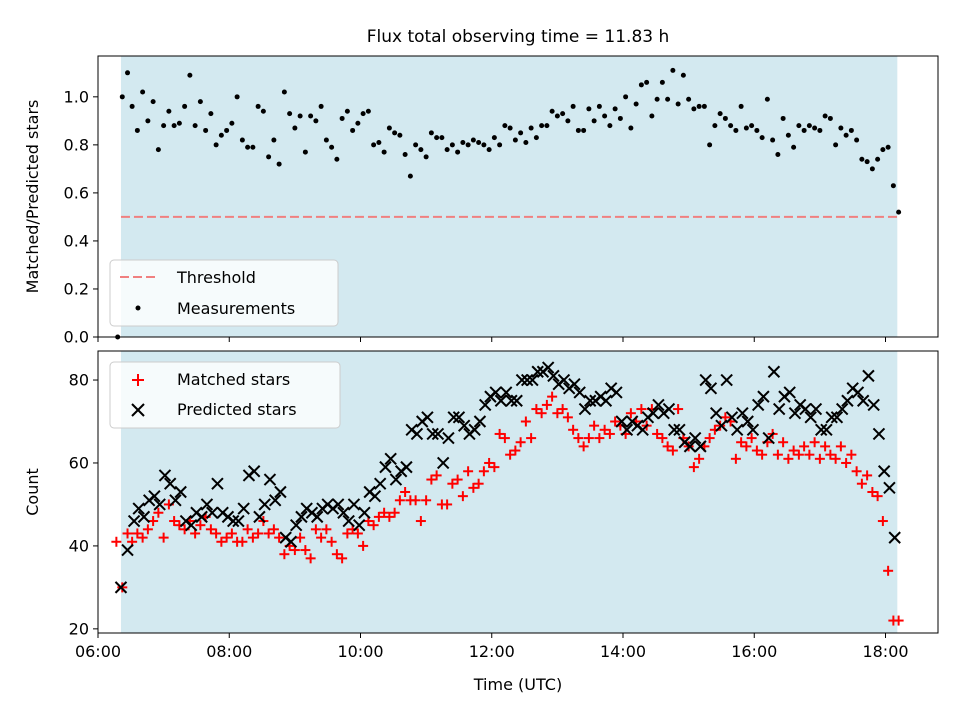 The image size is (960, 720). Describe the element at coordinates (754, 651) in the screenshot. I see `count-x-tick-label: 16:00` at that location.